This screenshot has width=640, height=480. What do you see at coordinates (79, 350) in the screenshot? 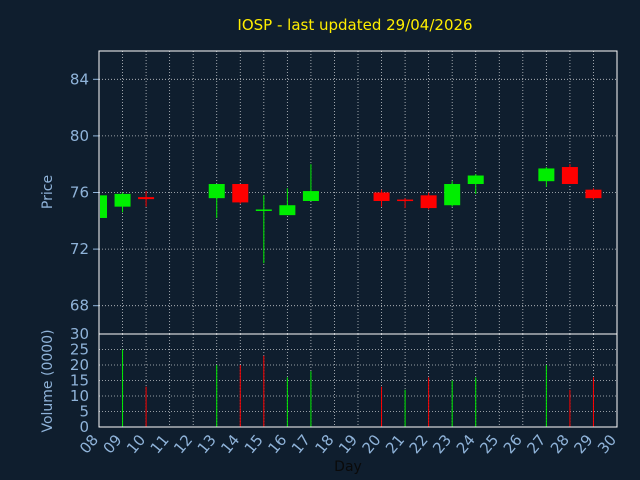
I see `volume-tick-label: 25` at bounding box center [79, 350].